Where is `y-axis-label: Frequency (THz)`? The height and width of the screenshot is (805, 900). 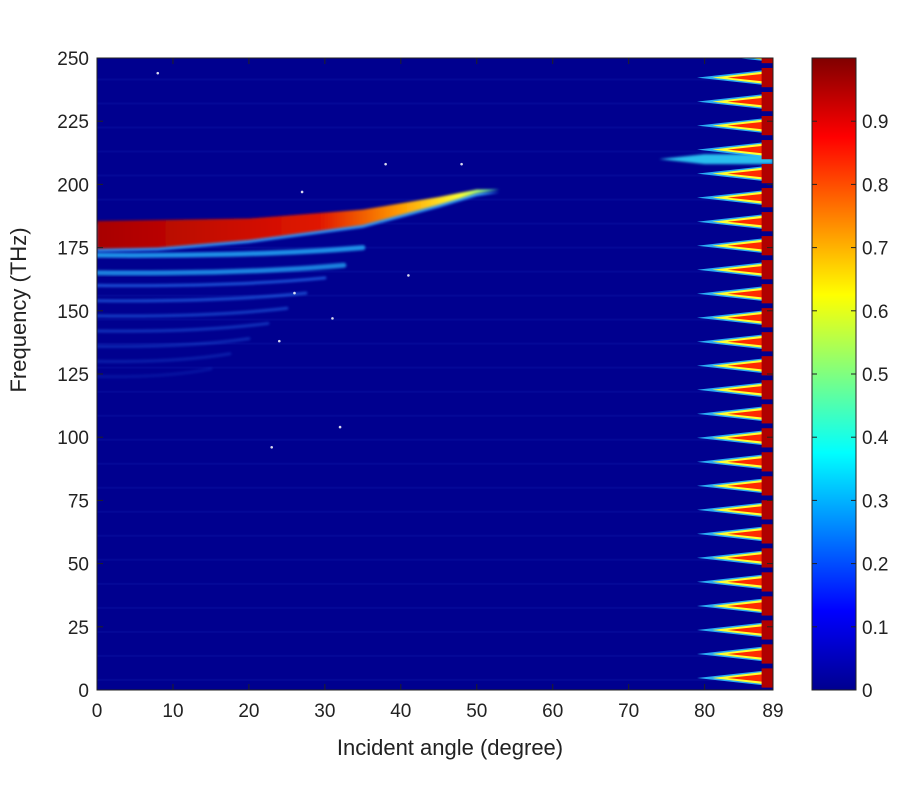
y-axis-label: Frequency (THz) is located at coordinates (18, 309).